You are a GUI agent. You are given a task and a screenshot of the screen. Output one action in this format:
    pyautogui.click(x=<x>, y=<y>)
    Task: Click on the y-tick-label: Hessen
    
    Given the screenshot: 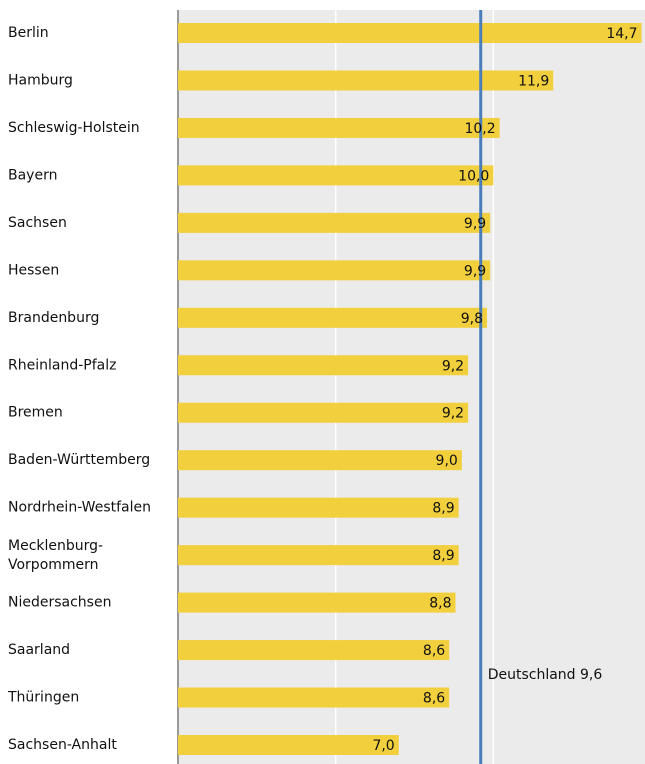 What is the action you would take?
    pyautogui.click(x=33, y=270)
    